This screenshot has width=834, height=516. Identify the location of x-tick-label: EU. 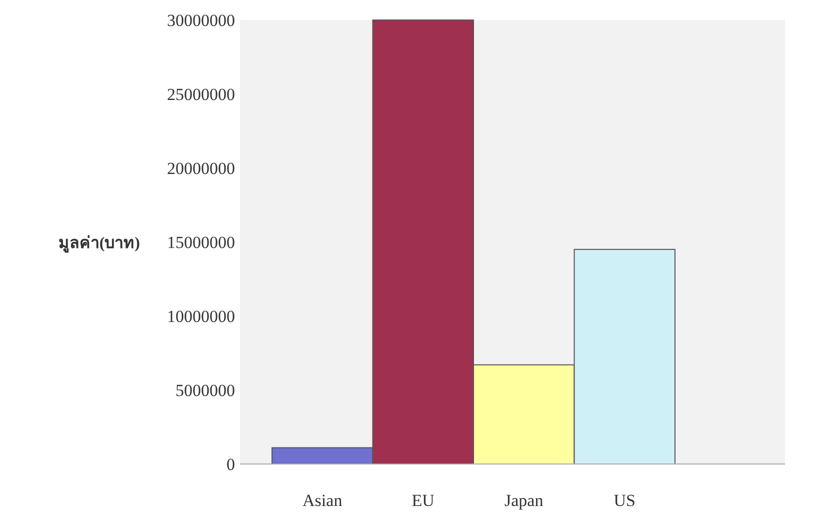
(423, 500).